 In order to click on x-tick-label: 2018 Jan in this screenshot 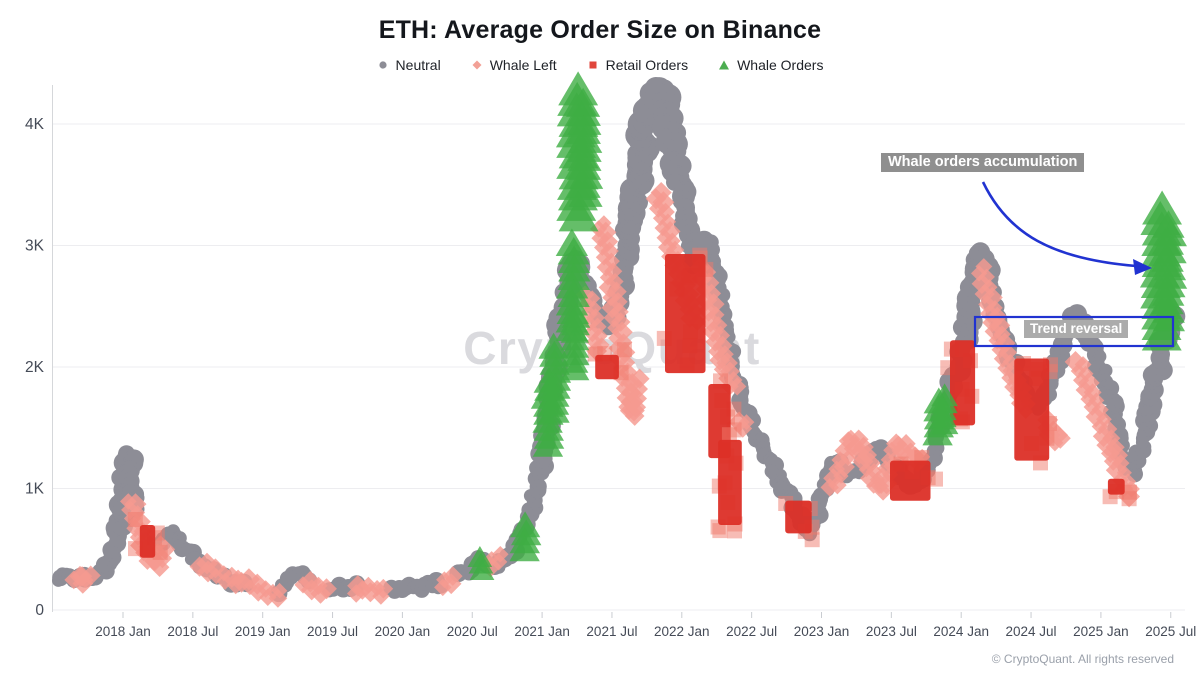, I will do `click(123, 631)`.